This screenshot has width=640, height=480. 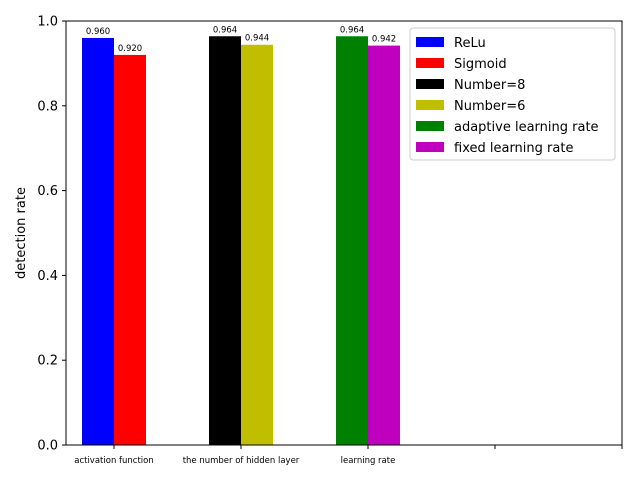 What do you see at coordinates (257, 39) in the screenshot?
I see `bar-value-label: 0.944` at bounding box center [257, 39].